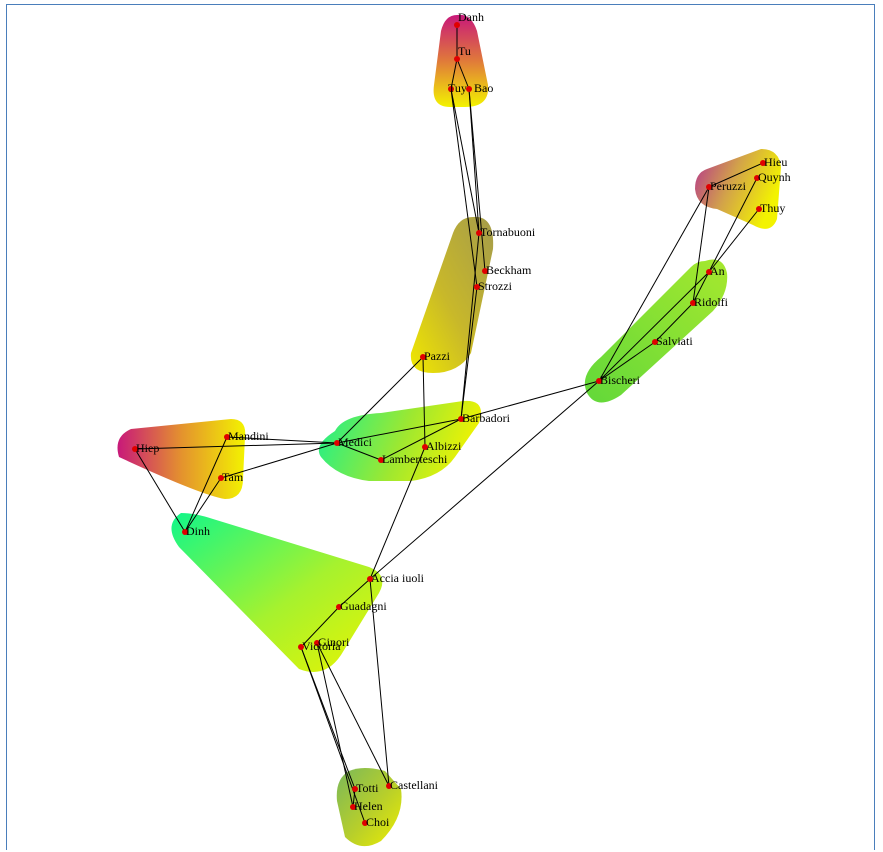  I want to click on edge-bischeri-salviati, so click(627, 361).